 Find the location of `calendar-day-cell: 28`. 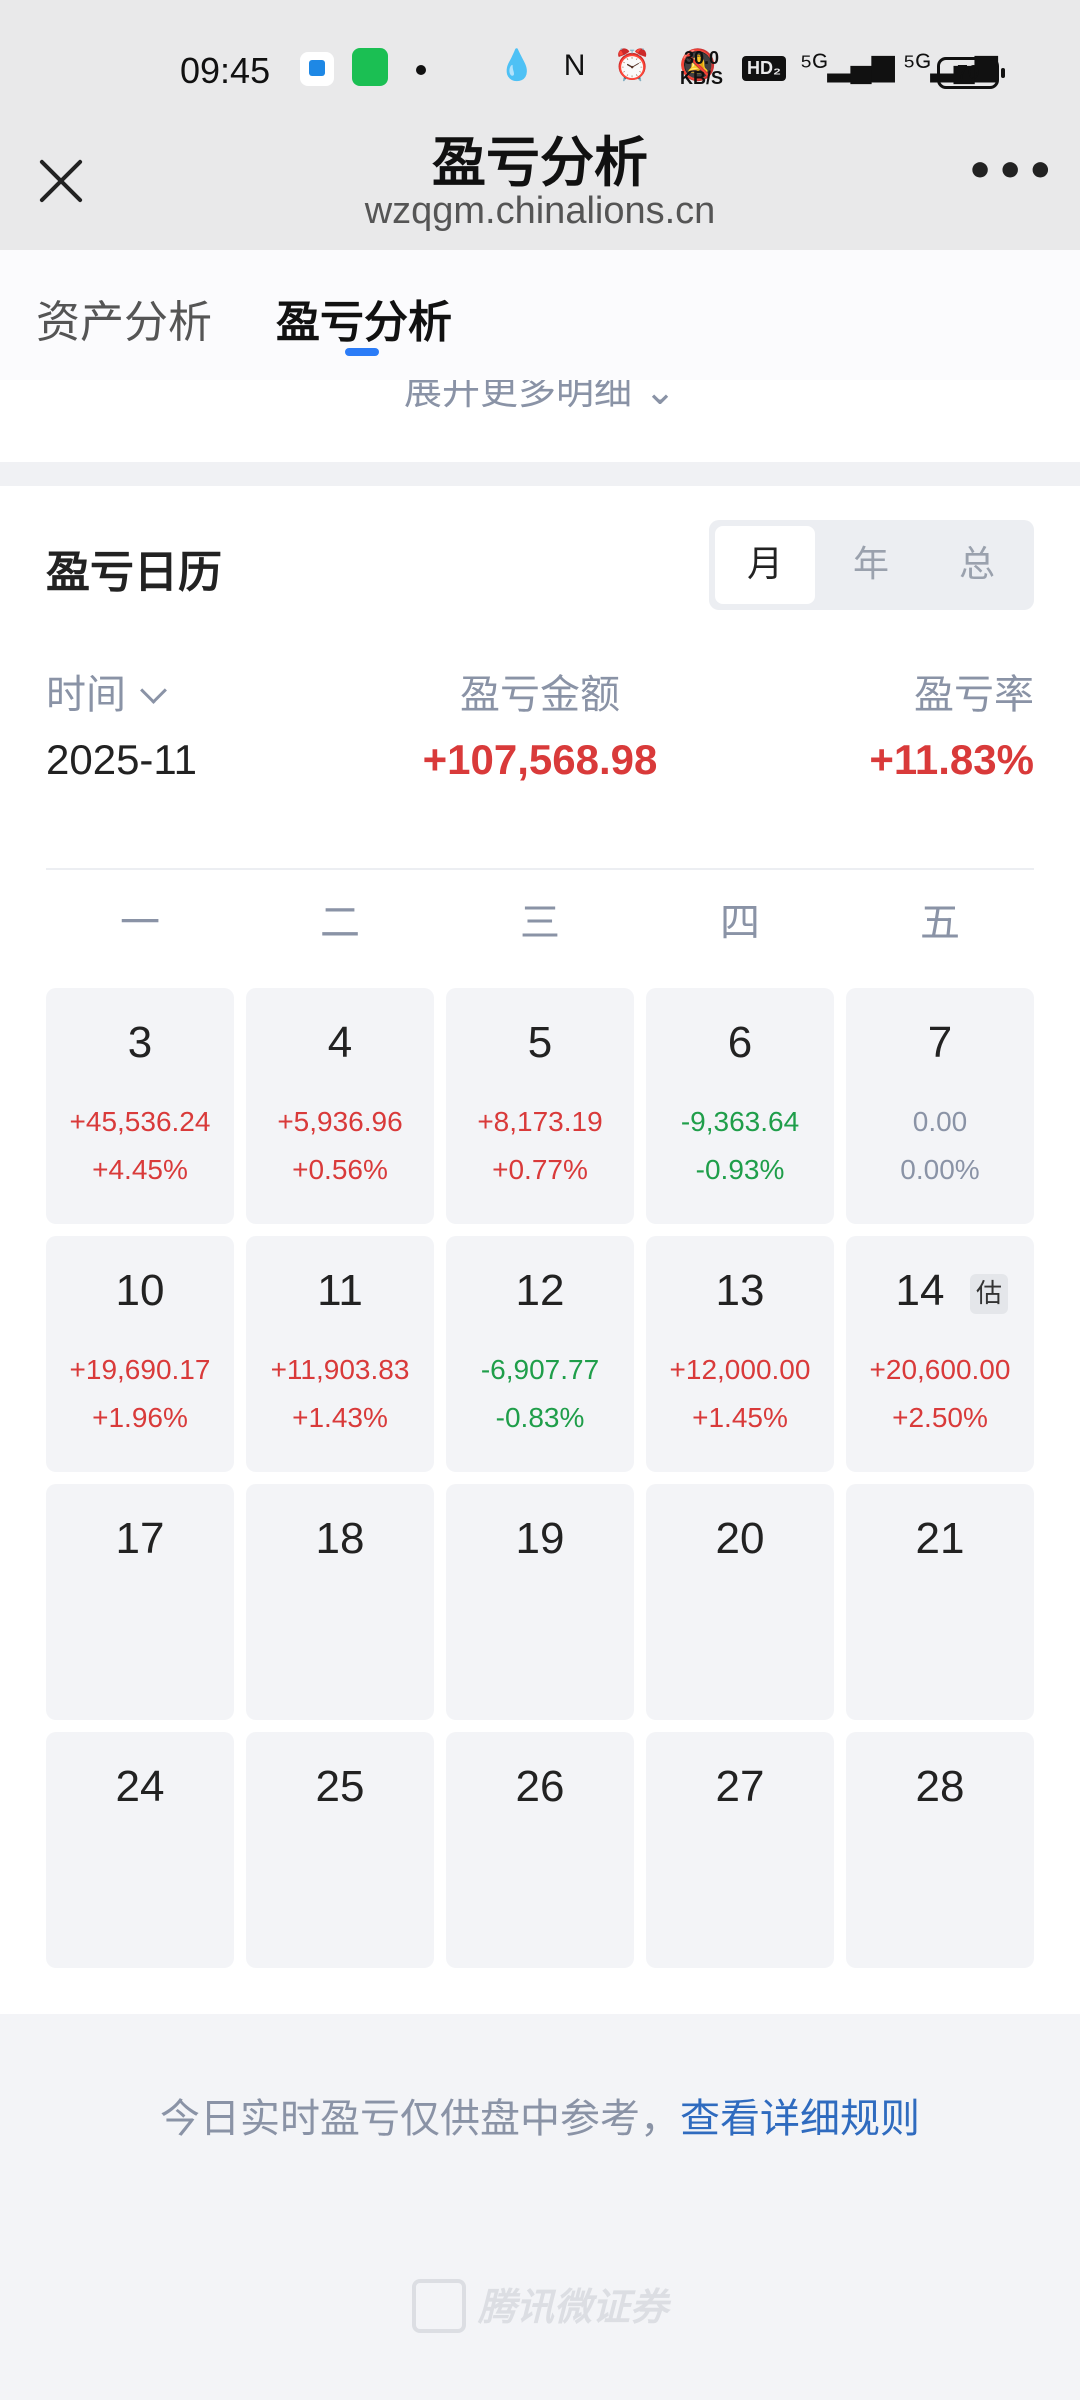

calendar-day-cell: 28 is located at coordinates (940, 1850).